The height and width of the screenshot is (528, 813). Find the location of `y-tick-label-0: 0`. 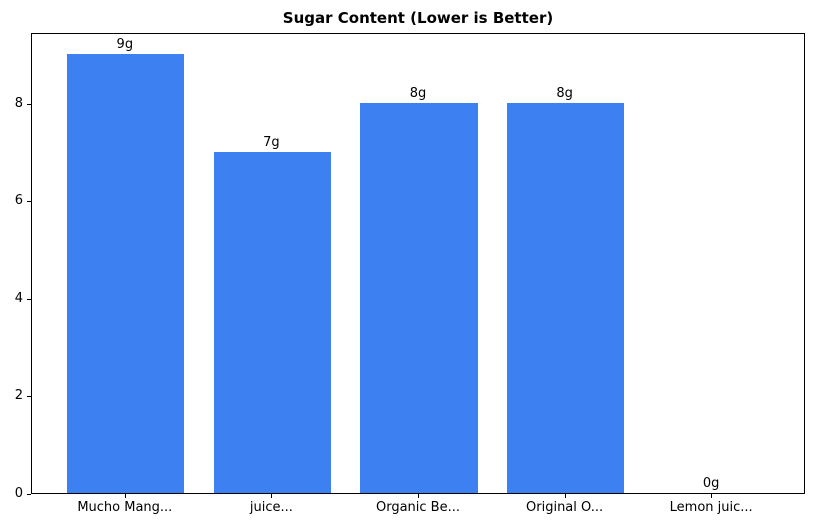

y-tick-label-0: 0 is located at coordinates (18, 493).